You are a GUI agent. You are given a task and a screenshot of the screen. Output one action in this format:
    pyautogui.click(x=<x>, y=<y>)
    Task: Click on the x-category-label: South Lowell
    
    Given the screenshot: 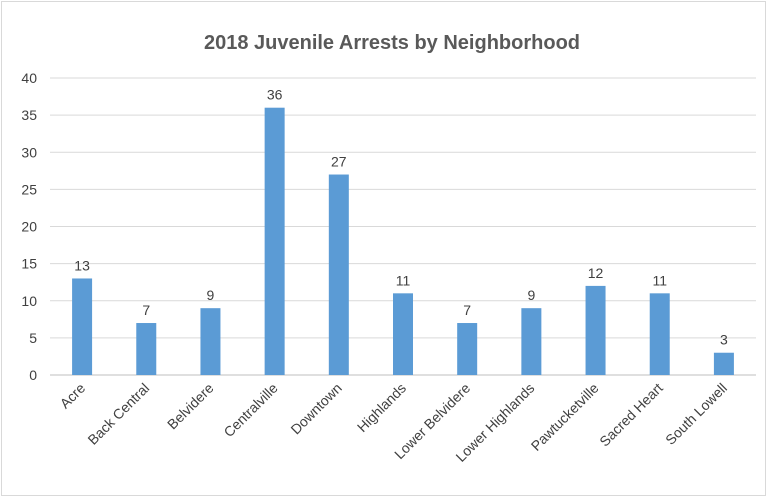 What is the action you would take?
    pyautogui.click(x=696, y=414)
    